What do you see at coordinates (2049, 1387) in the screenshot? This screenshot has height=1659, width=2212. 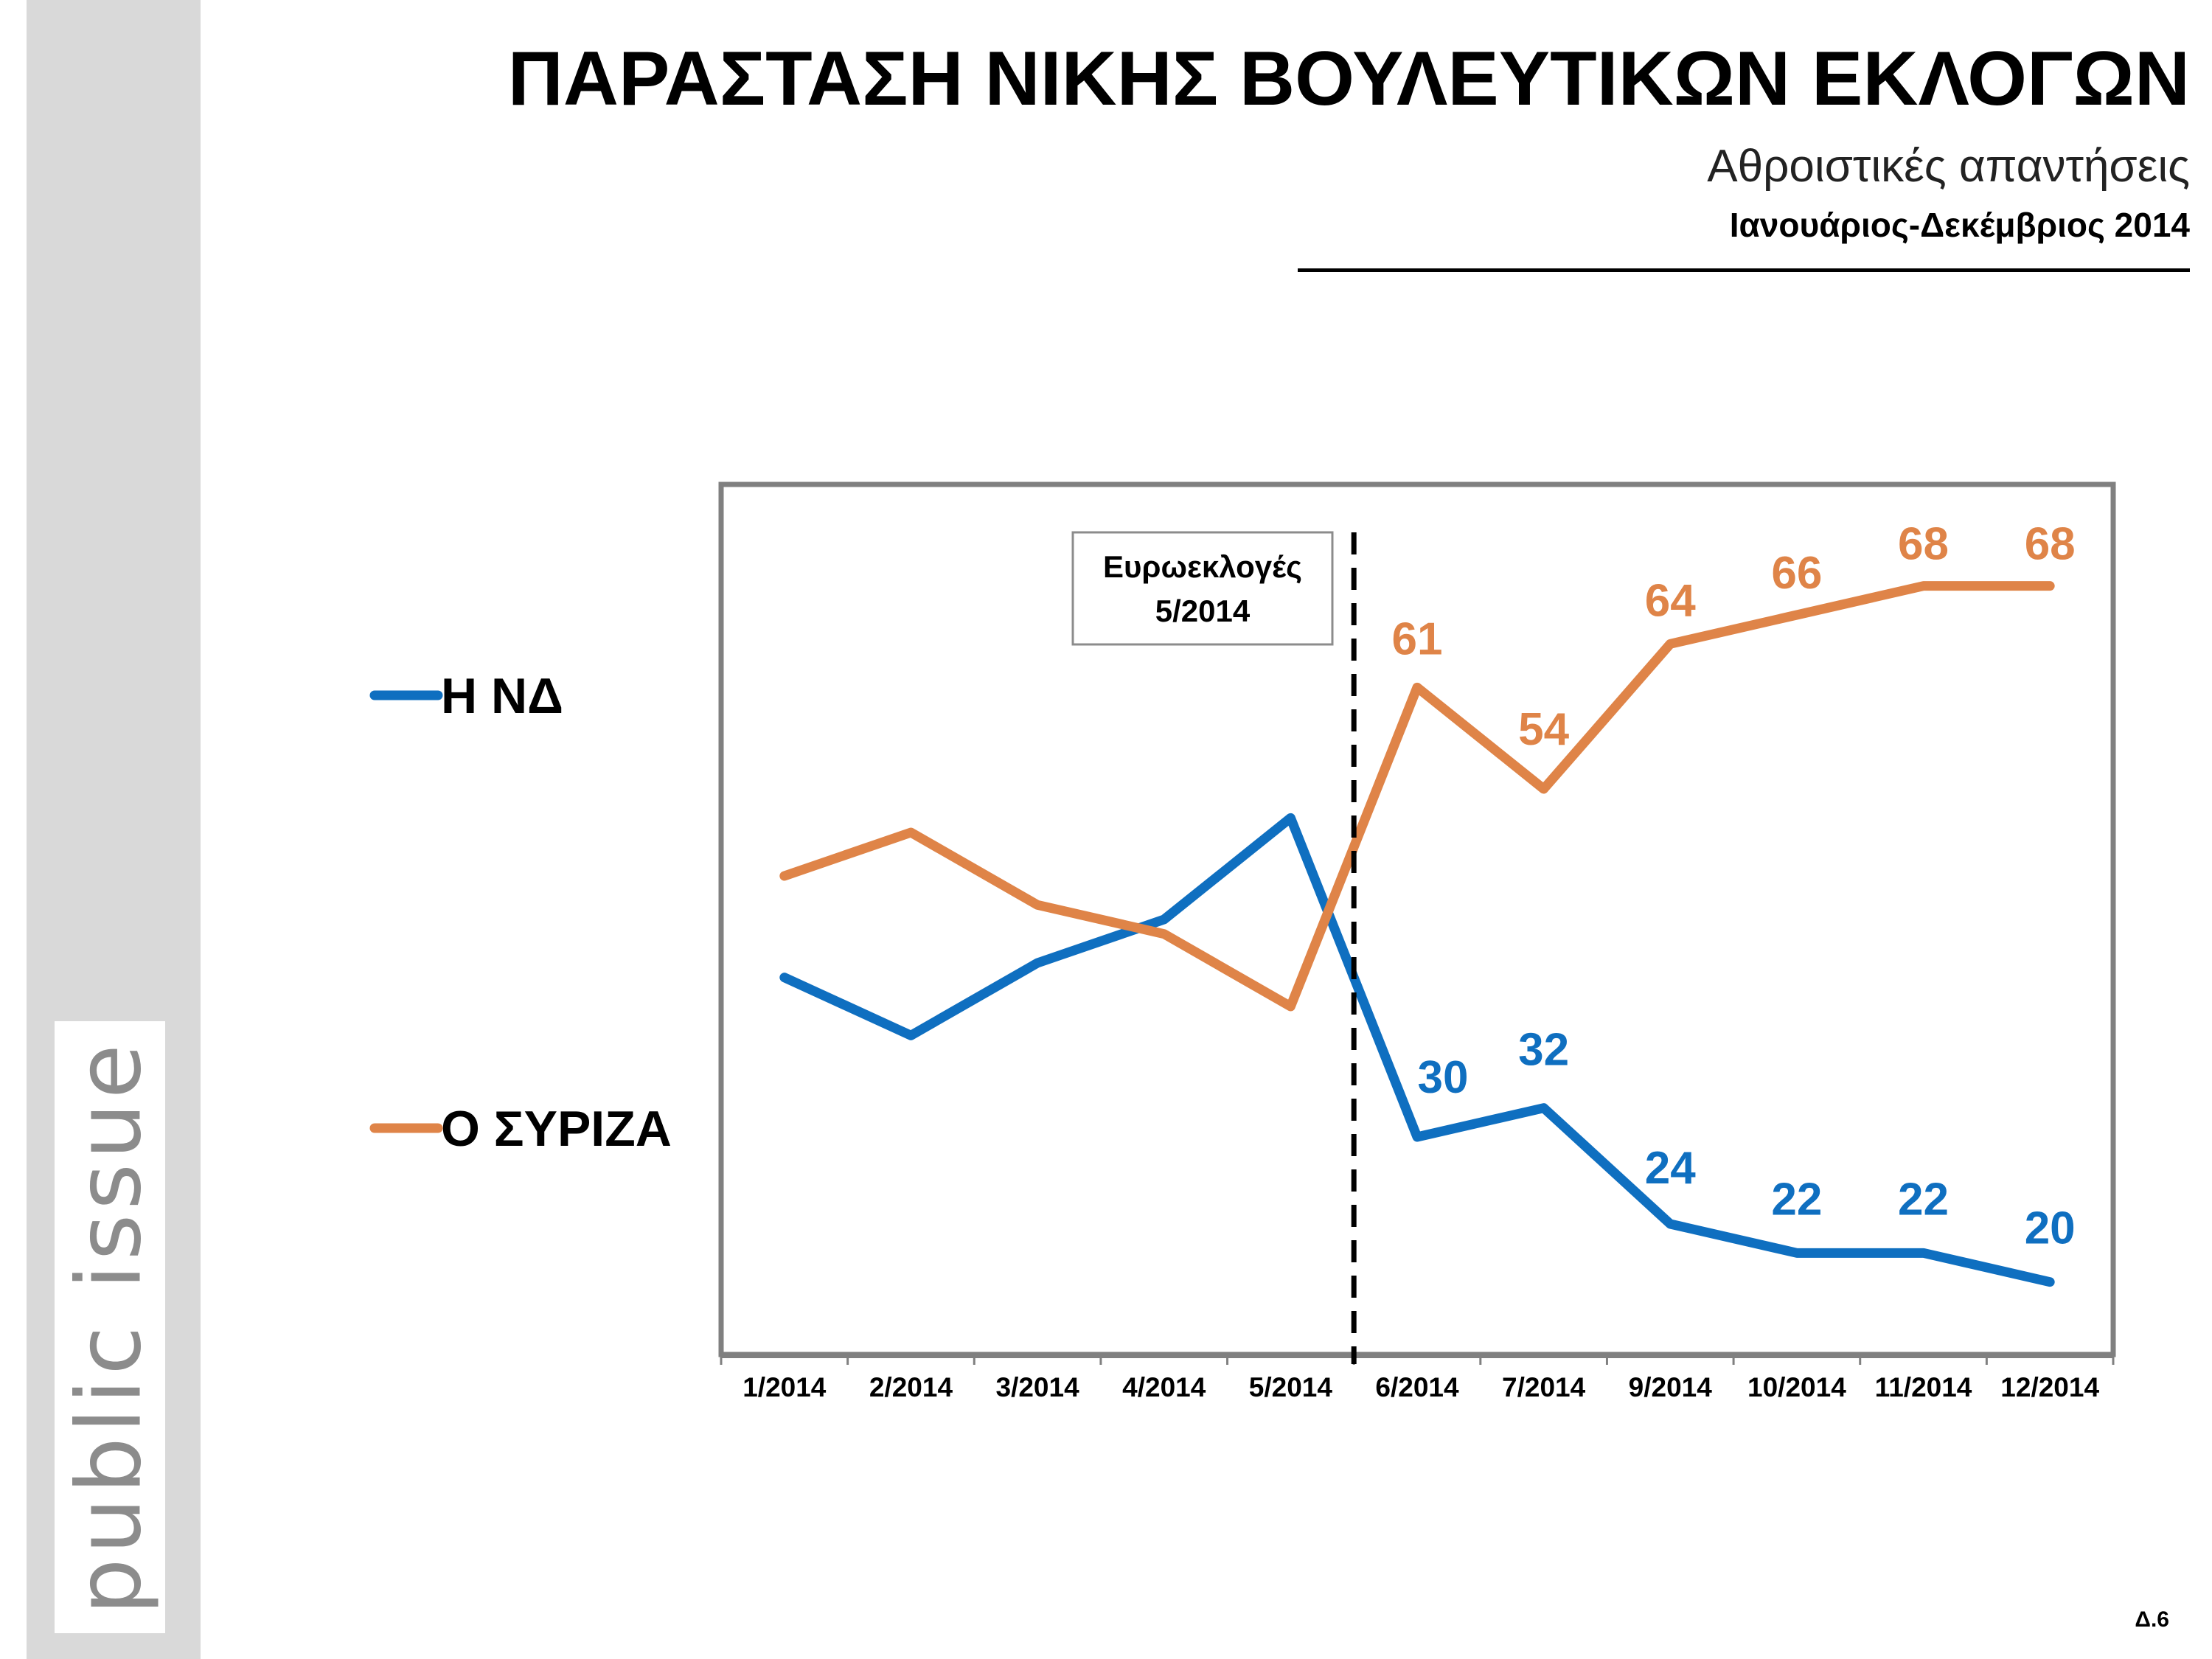 I see `x-tick-label: 12/2014` at bounding box center [2049, 1387].